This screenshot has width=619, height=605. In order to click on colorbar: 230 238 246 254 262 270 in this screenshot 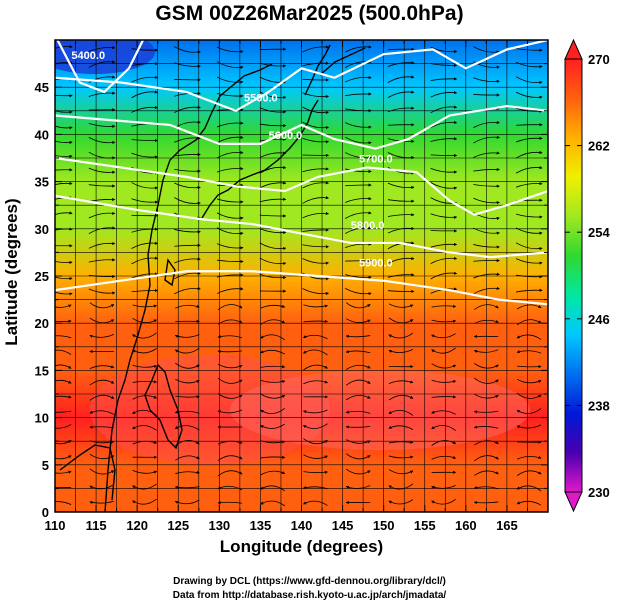, I will do `click(587, 275)`.